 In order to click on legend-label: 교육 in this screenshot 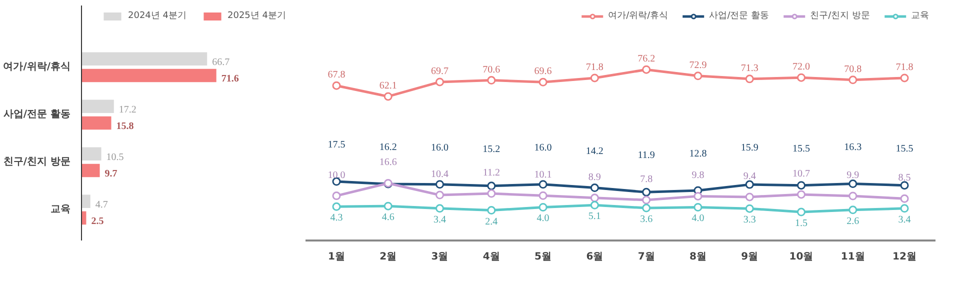, I will do `click(920, 16)`.